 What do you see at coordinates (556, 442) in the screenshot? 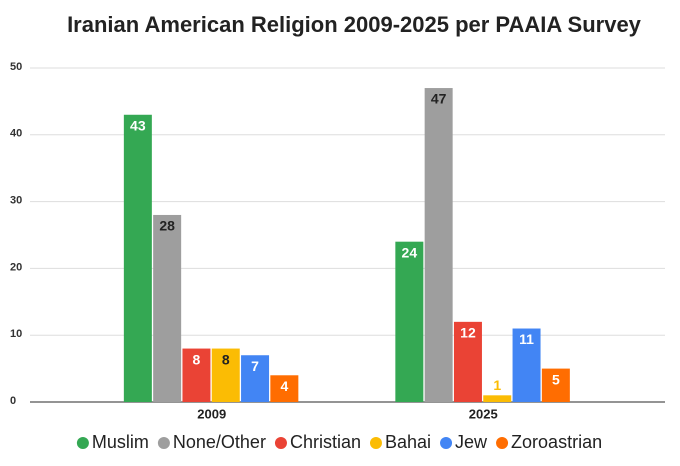
I see `legend-label: Zoroastrian` at bounding box center [556, 442].